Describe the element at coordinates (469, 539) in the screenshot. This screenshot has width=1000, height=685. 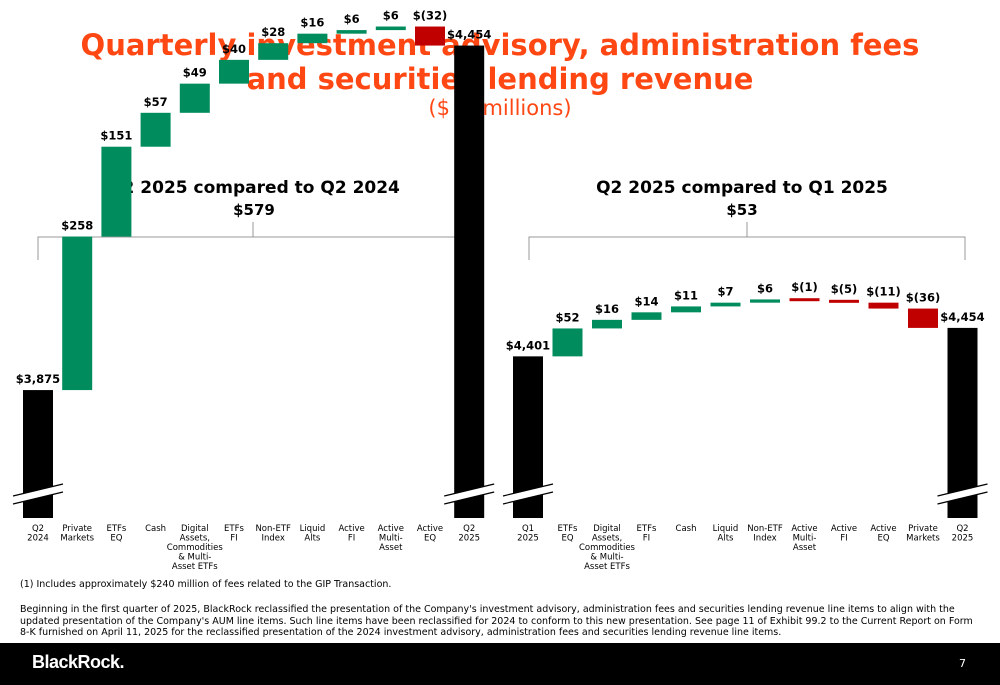
I see `left-category-line: 2025` at that location.